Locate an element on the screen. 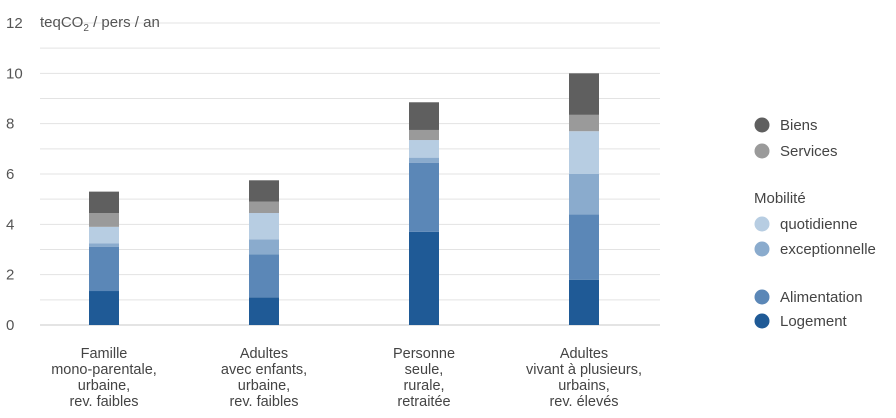  y-axis-unit-label: teqCO2 / pers / an is located at coordinates (100, 24).